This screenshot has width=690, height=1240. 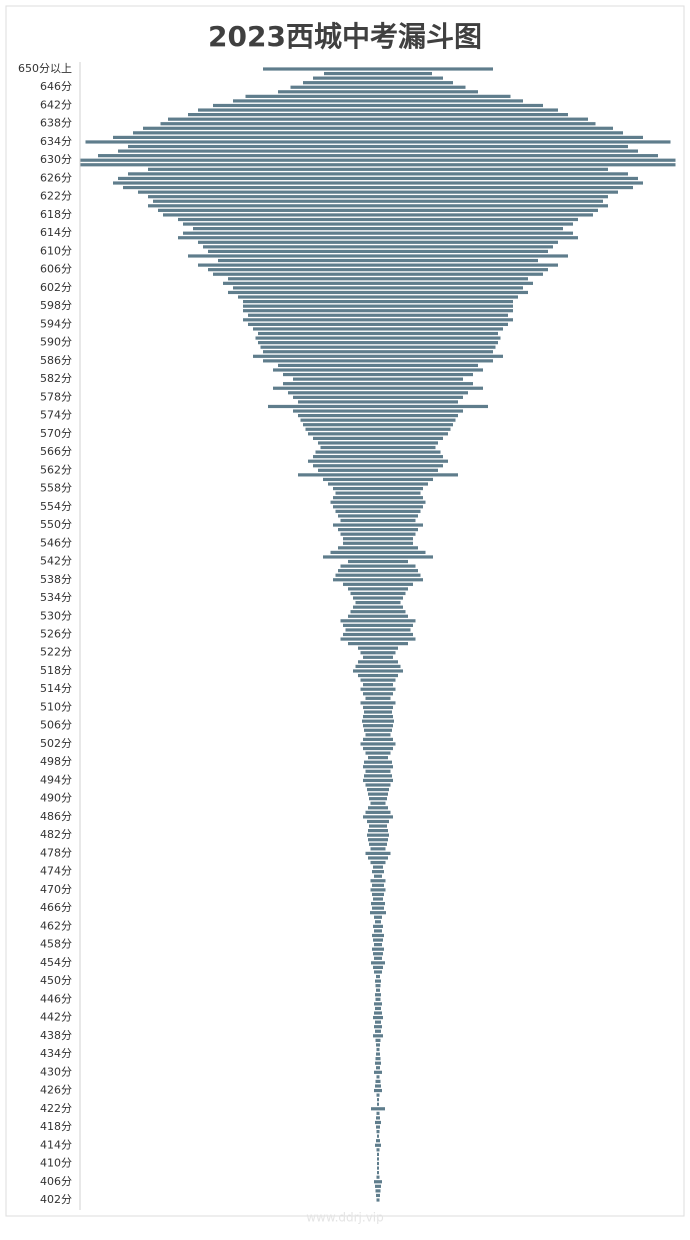 What do you see at coordinates (56, 269) in the screenshot?
I see `y-tick-label: 606分` at bounding box center [56, 269].